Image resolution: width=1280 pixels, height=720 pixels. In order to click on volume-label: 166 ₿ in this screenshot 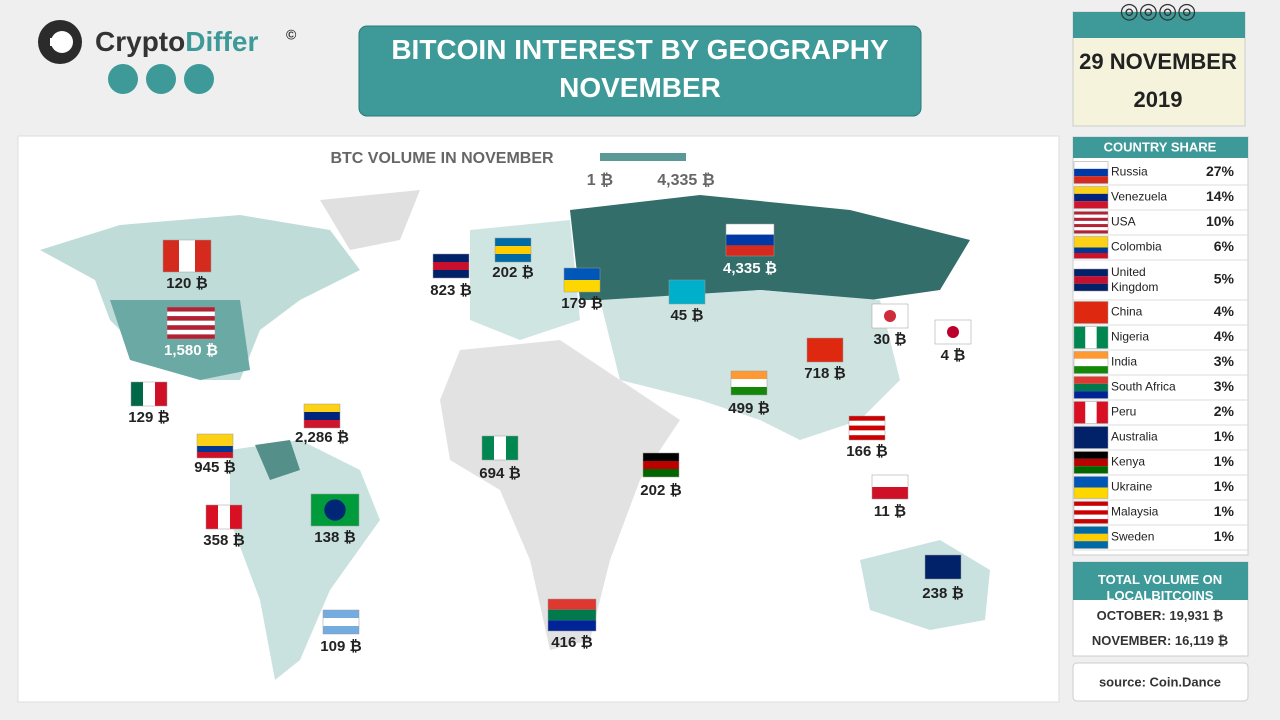, I will do `click(866, 451)`.